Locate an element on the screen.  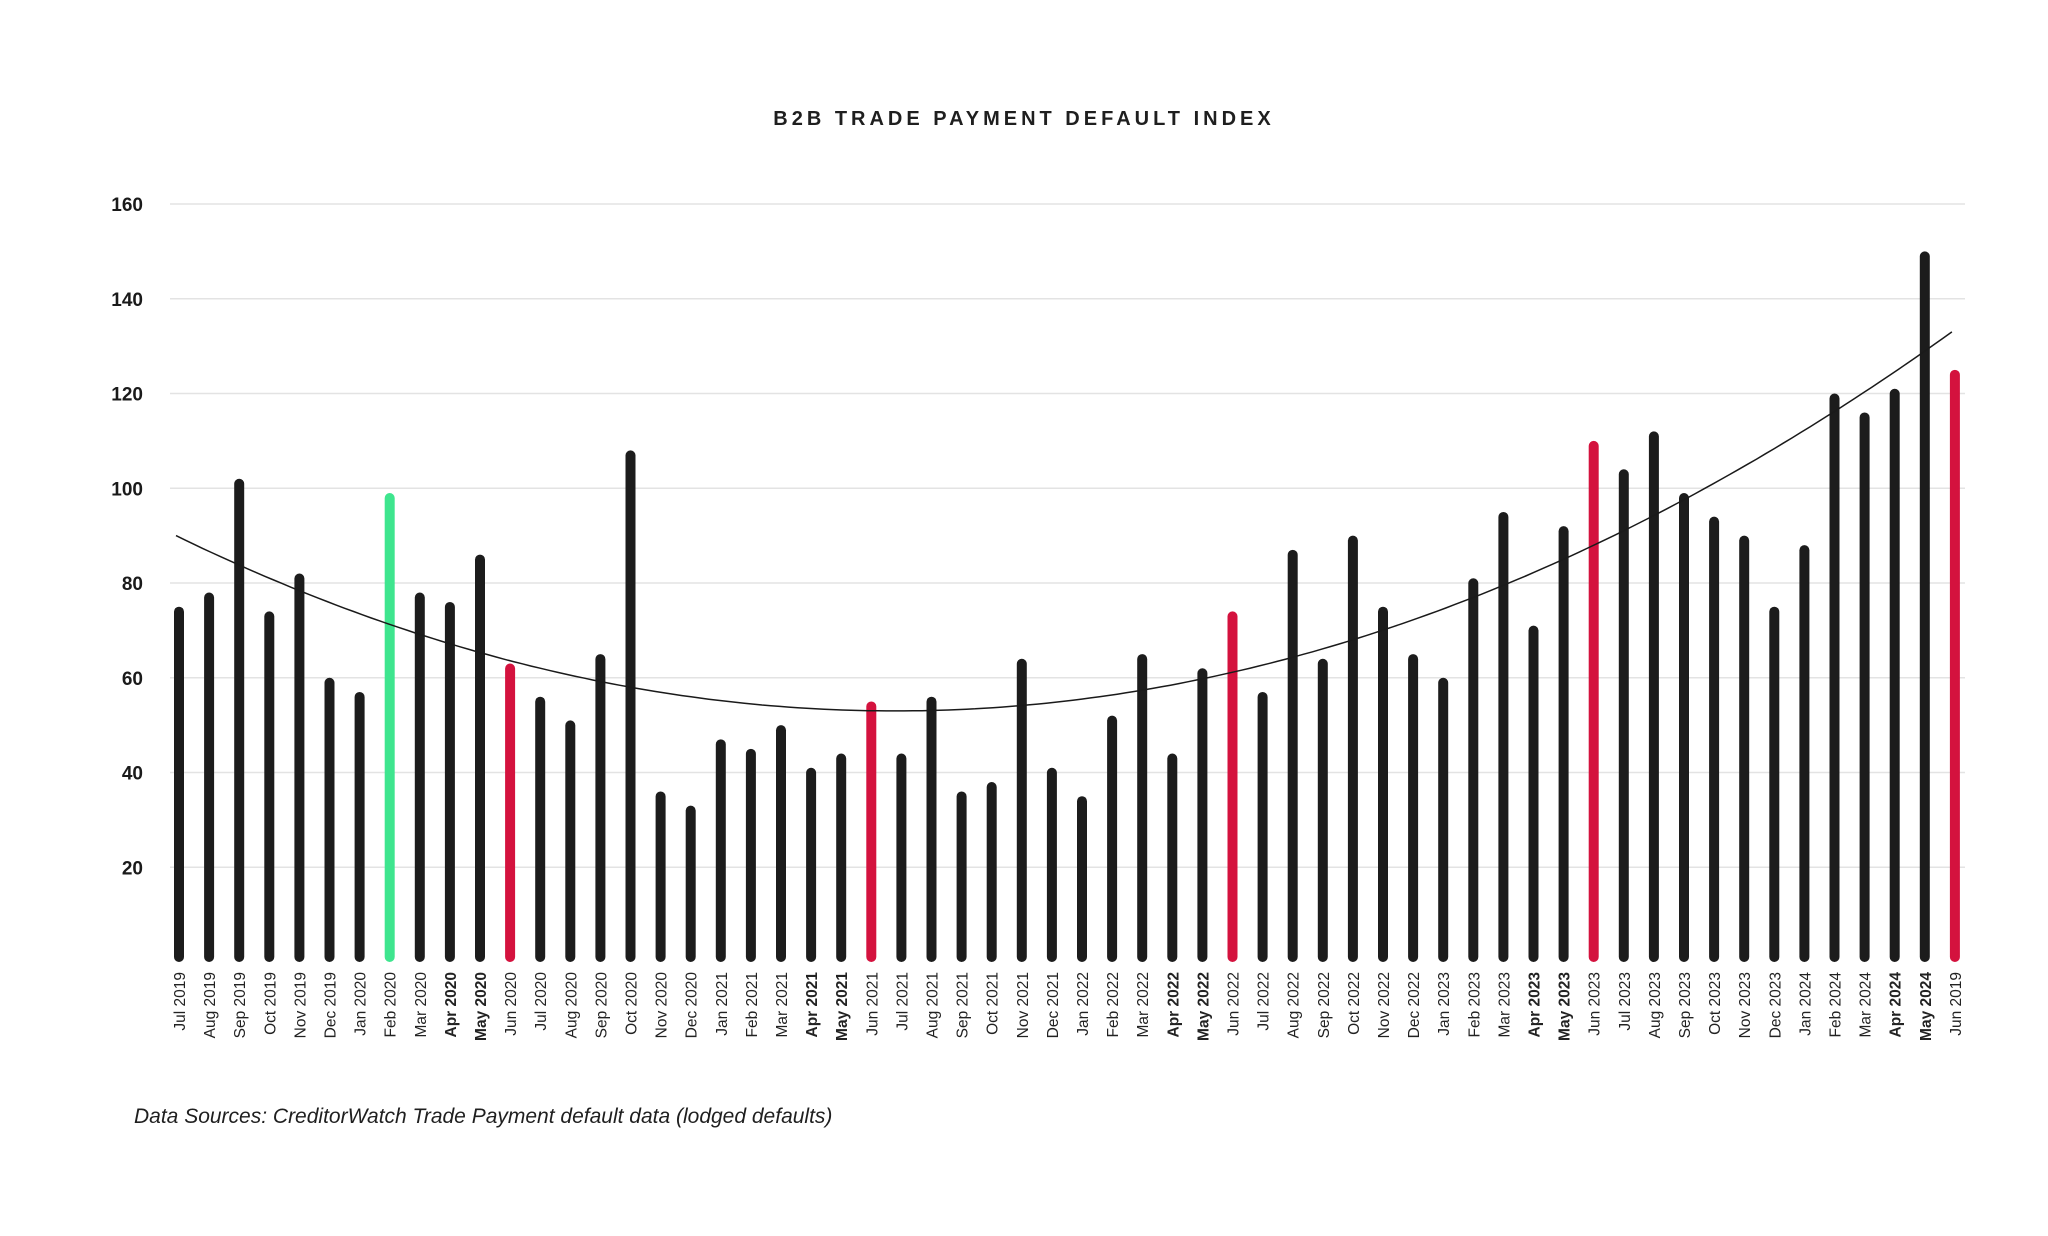
x-tick-label: Apr 2022 is located at coordinates (1173, 1004).